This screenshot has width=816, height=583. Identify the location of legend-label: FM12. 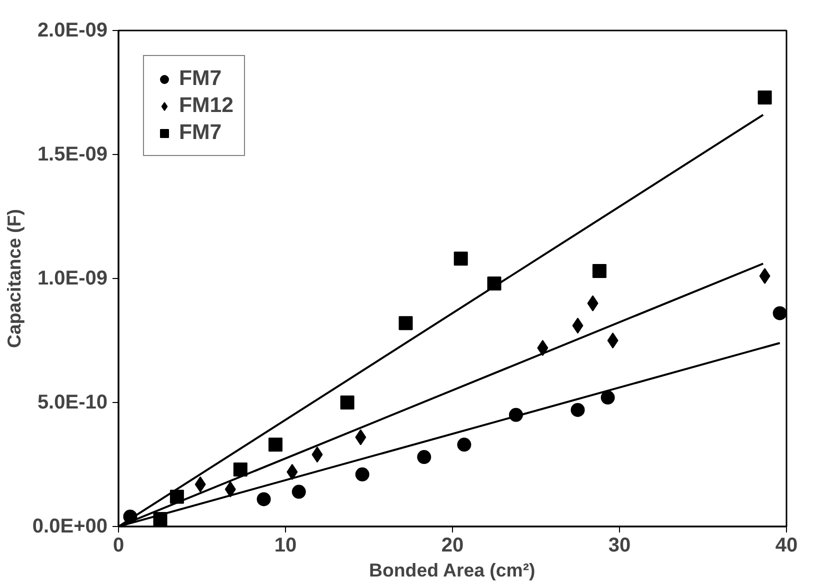
(206, 105).